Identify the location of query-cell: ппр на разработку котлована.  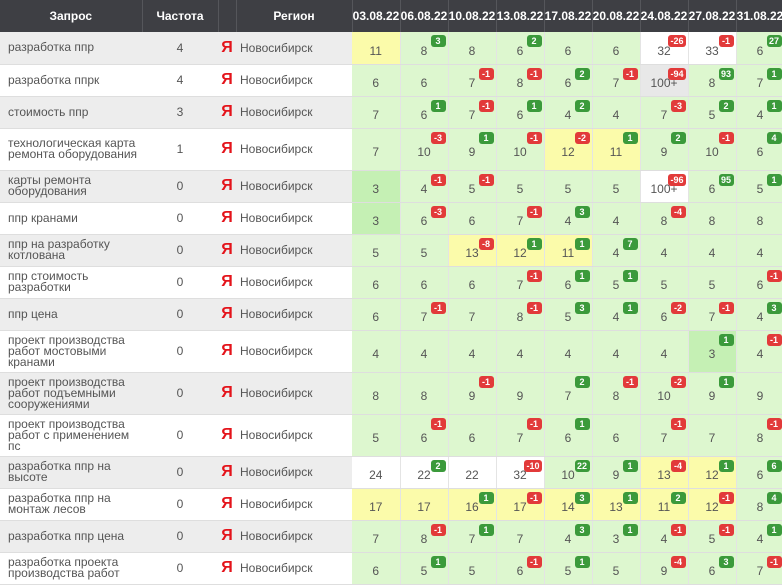
(71, 250).